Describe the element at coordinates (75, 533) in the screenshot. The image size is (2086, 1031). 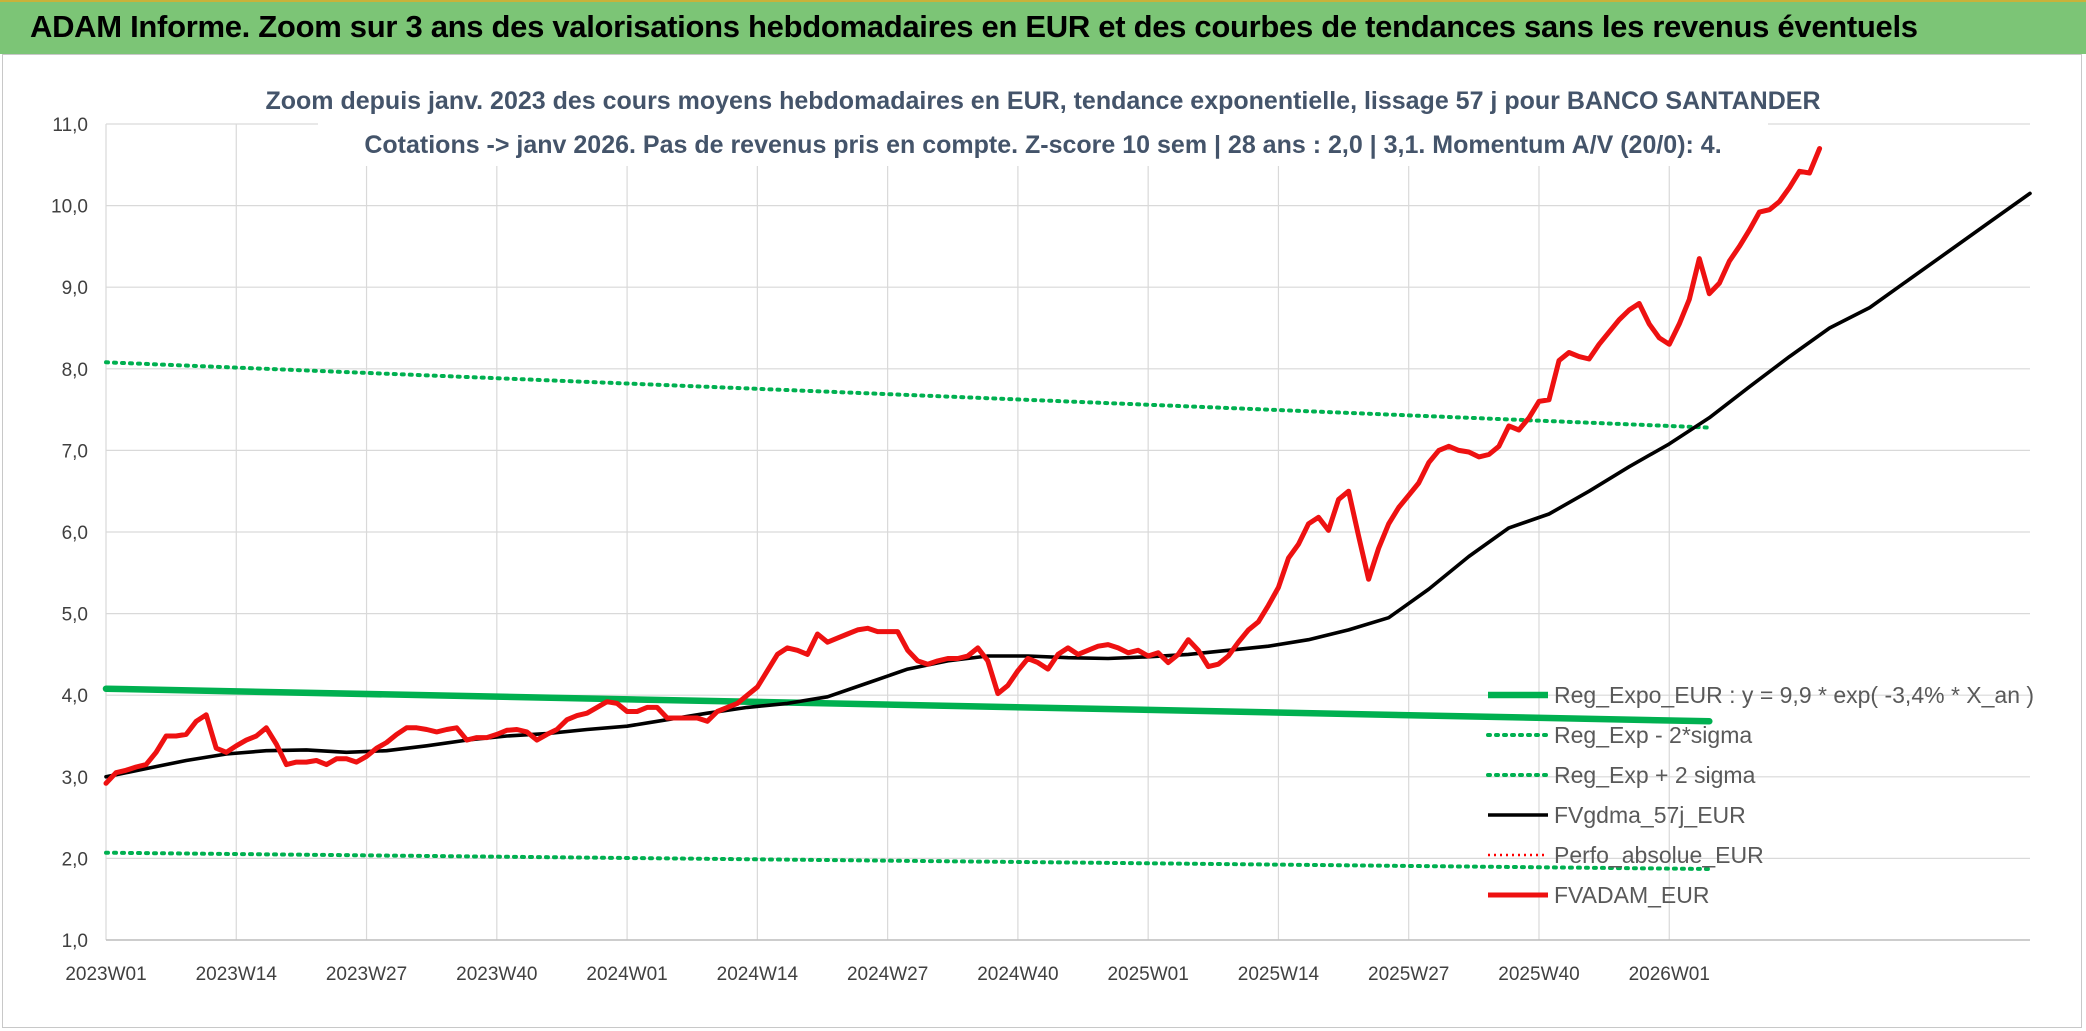
I see `y-tick-label: 6,0` at that location.